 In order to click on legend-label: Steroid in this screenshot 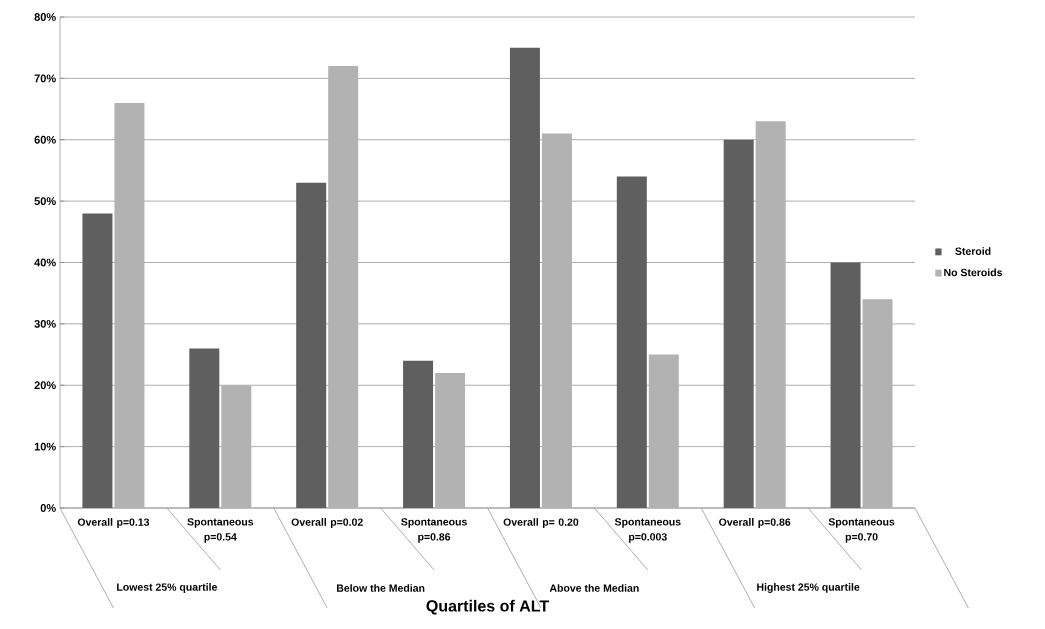, I will do `click(973, 251)`.